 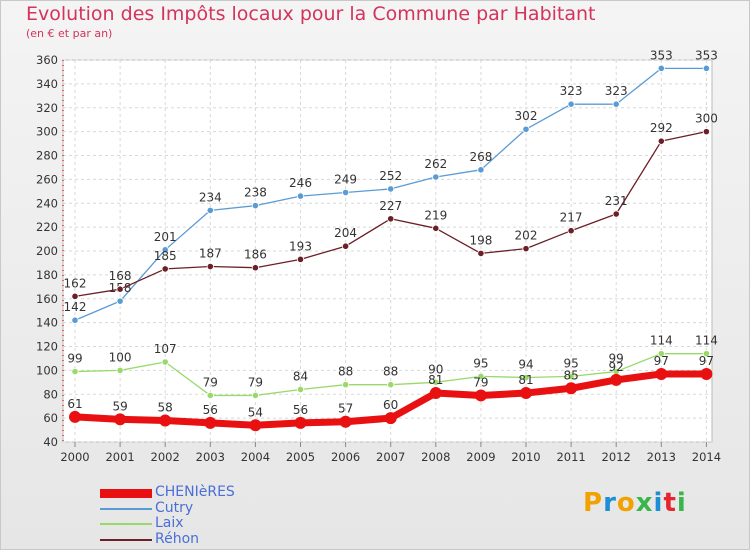 What do you see at coordinates (47, 132) in the screenshot?
I see `y-tick-label: 300` at bounding box center [47, 132].